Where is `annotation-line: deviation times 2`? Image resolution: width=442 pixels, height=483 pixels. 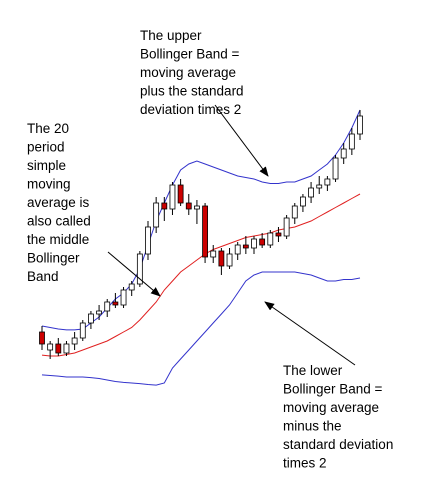
annotation-line: deviation times 2 is located at coordinates (190, 109).